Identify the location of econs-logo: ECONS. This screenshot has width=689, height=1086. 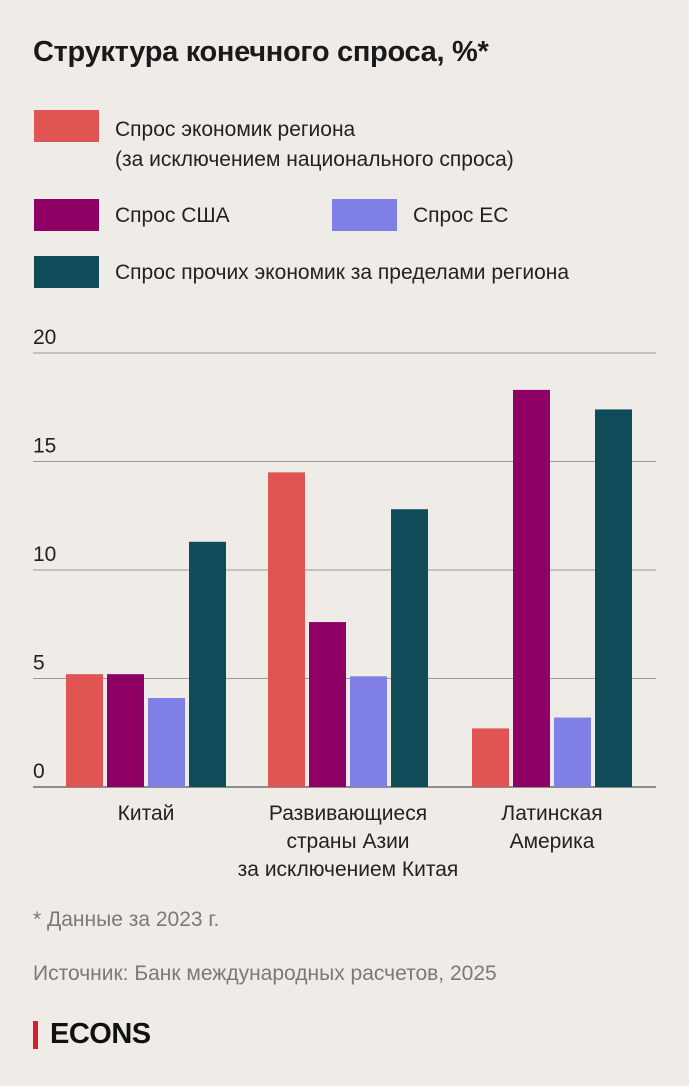
(92, 1034).